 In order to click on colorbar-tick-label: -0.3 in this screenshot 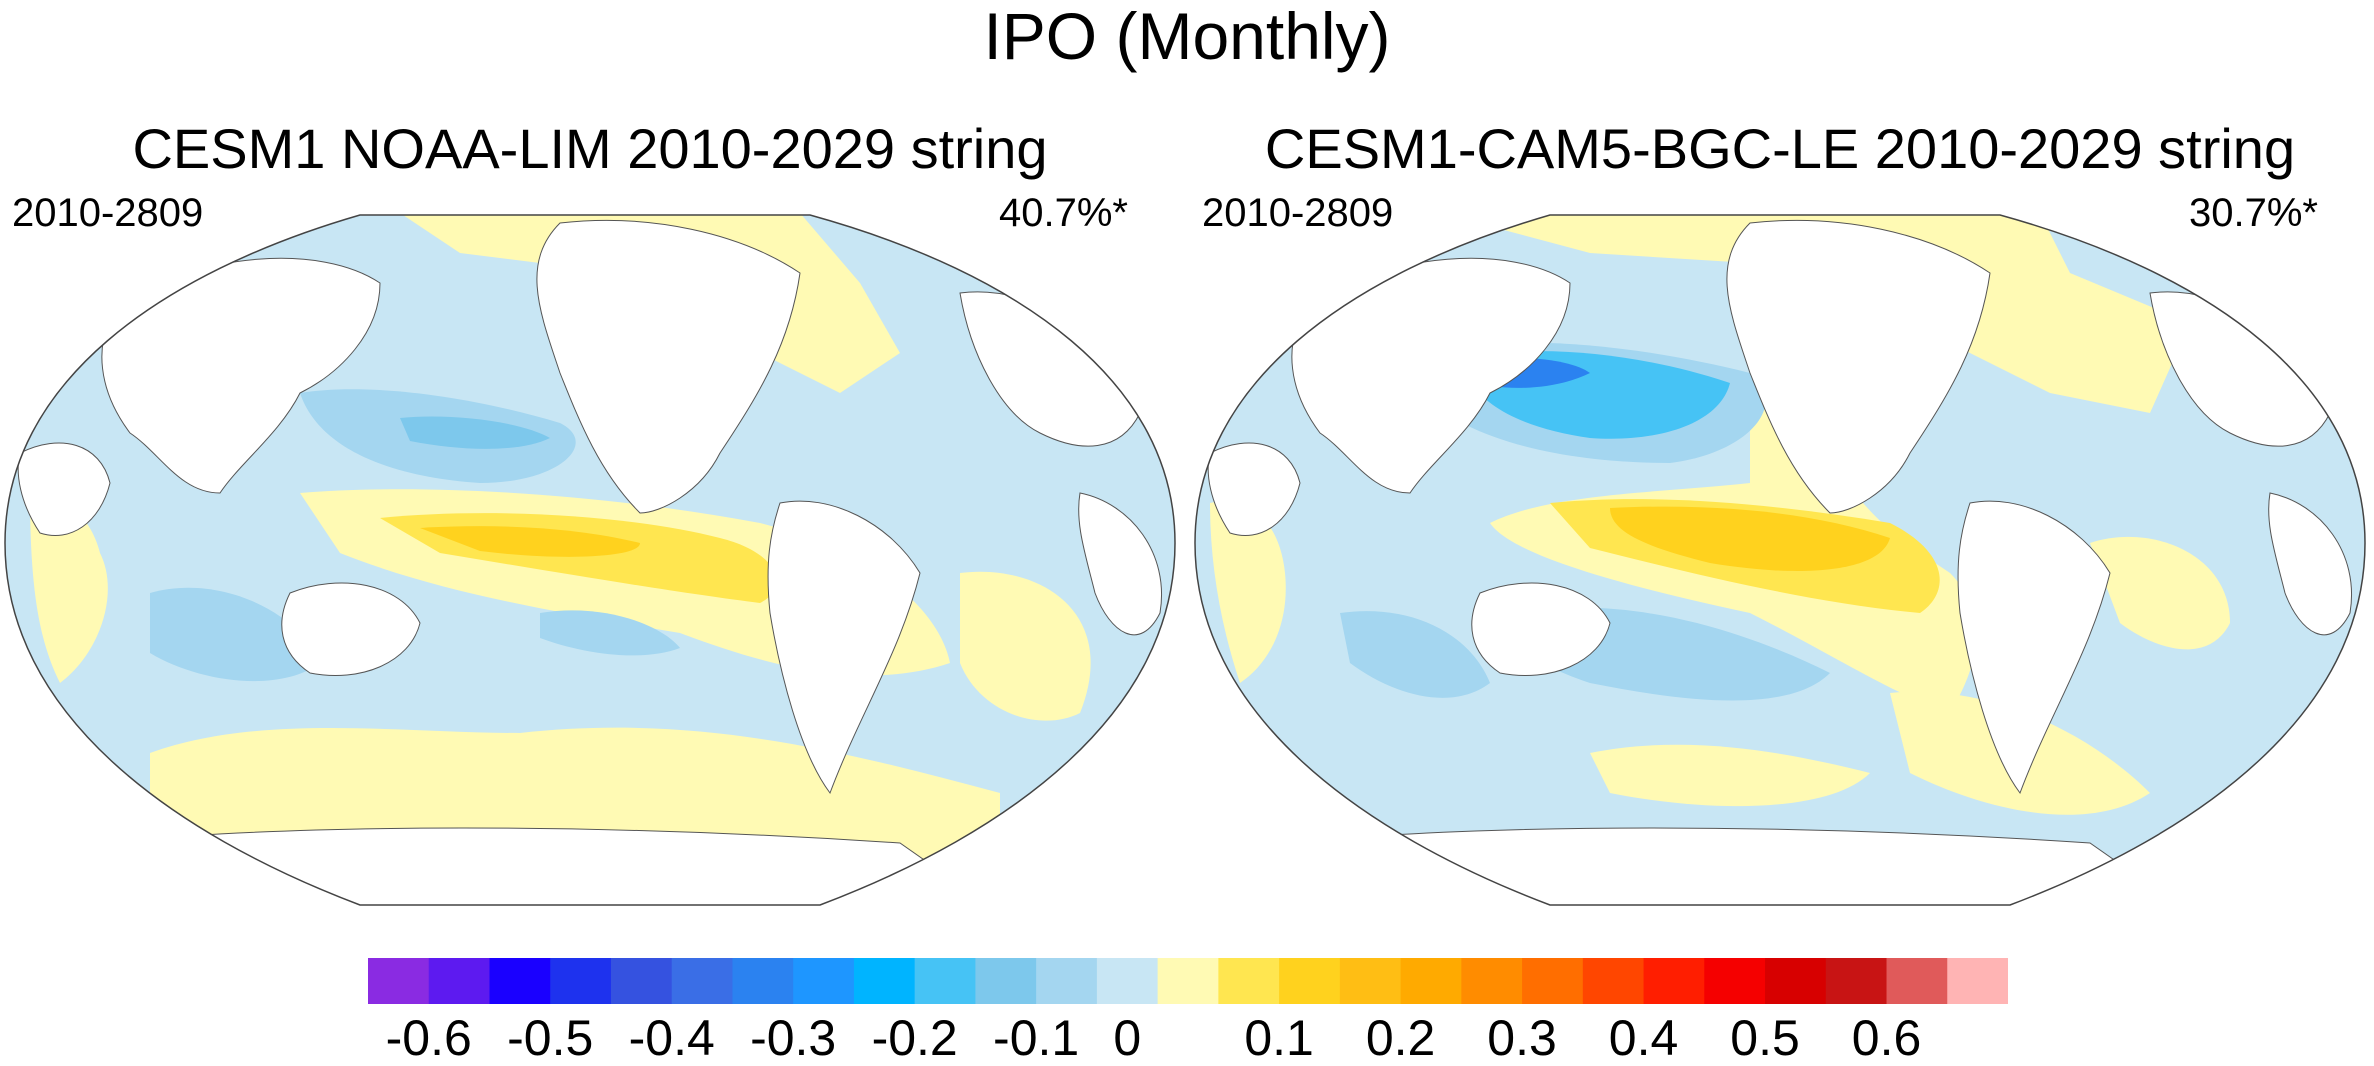, I will do `click(793, 1038)`.